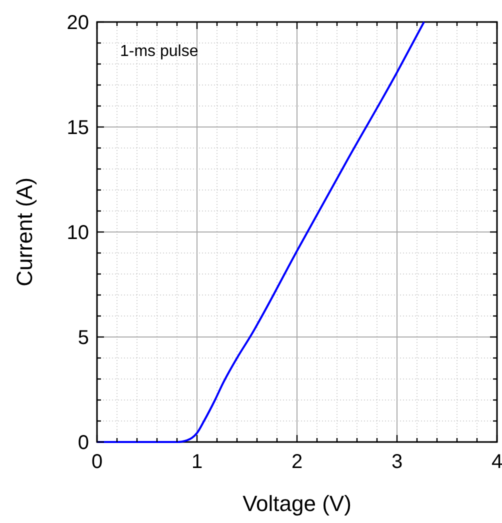 The height and width of the screenshot is (523, 502). Describe the element at coordinates (77, 128) in the screenshot. I see `y-tick-label: 15` at that location.